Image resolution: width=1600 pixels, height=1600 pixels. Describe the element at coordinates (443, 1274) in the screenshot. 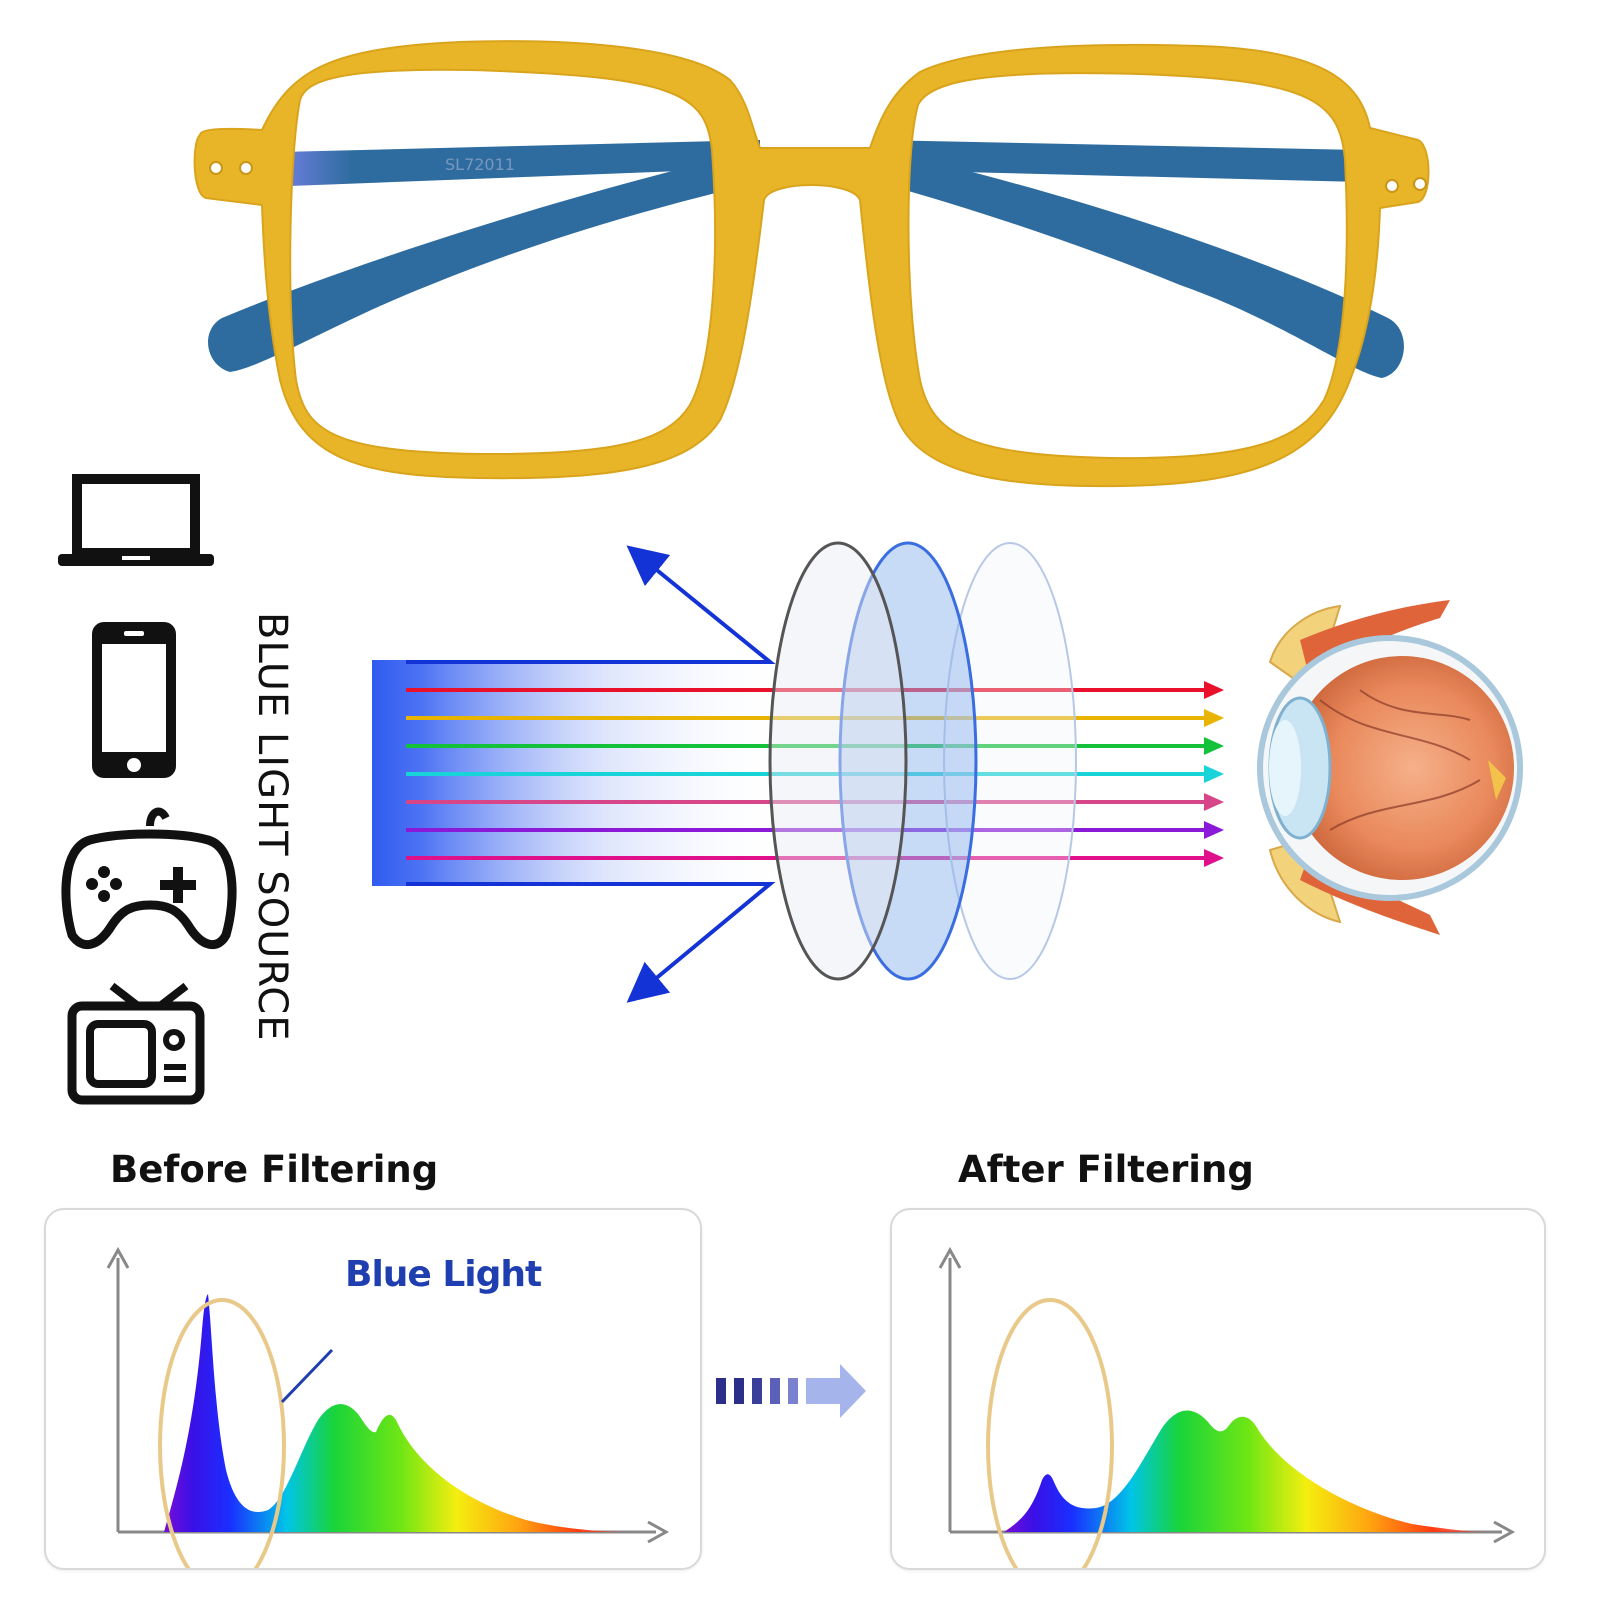

I see `blue-light-callout: Blue Light` at that location.